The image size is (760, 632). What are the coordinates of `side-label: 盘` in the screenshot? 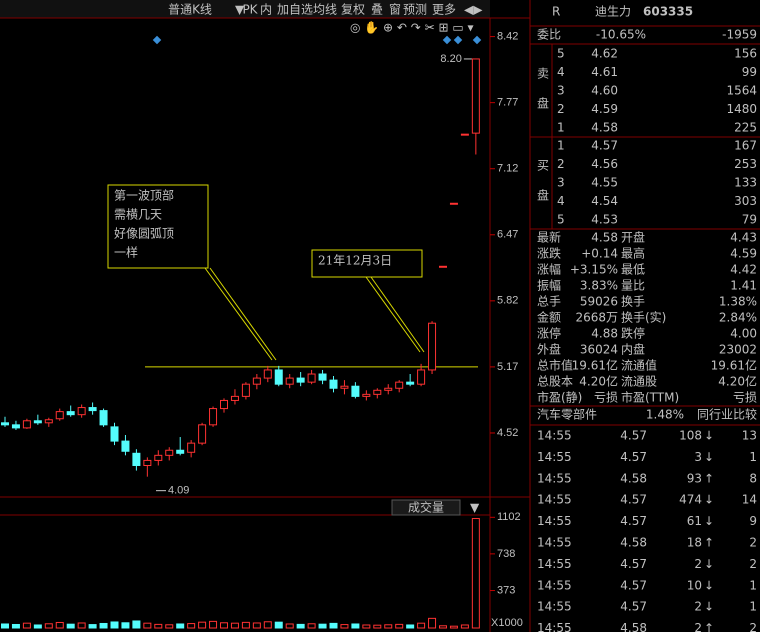 It's located at (543, 195).